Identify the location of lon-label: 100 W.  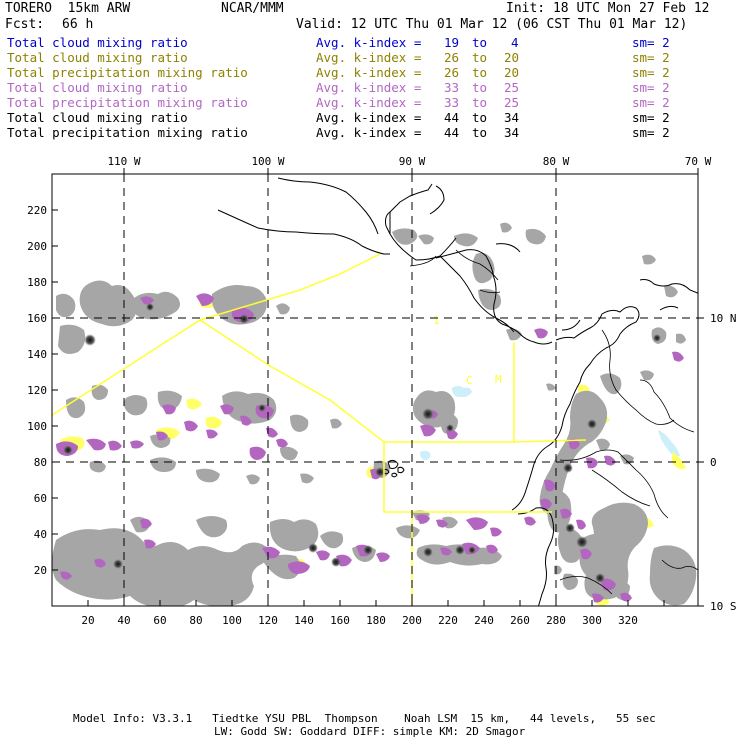
(267, 161).